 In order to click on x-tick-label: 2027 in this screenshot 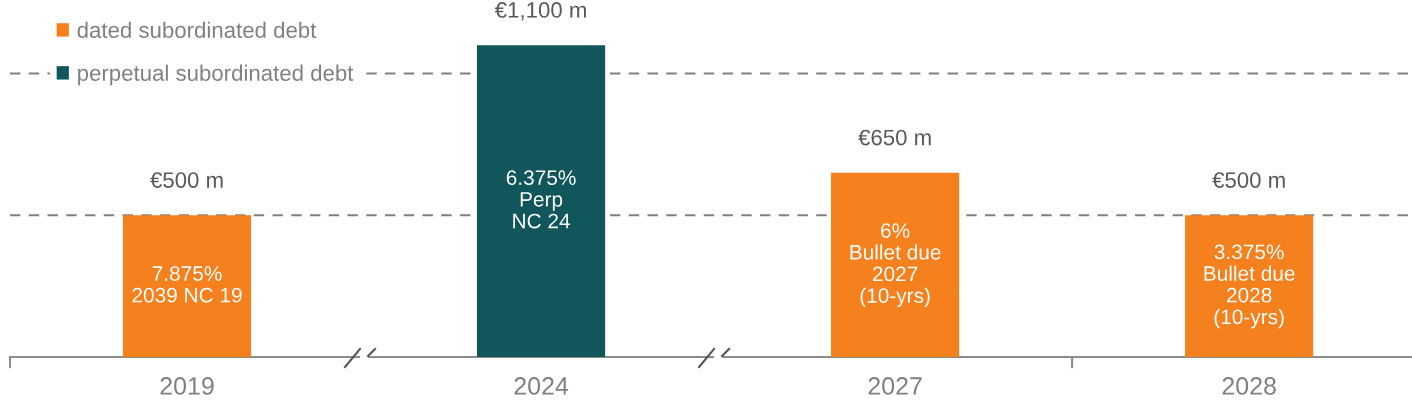, I will do `click(895, 386)`.